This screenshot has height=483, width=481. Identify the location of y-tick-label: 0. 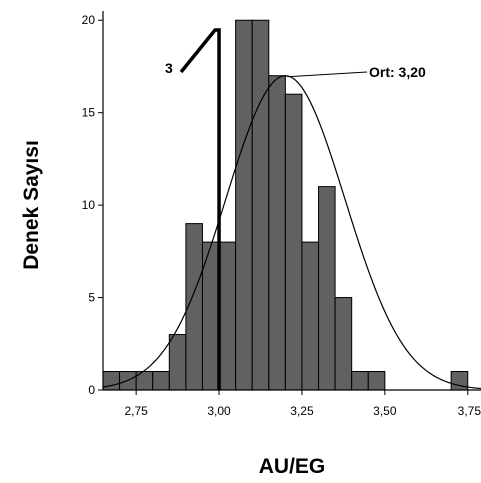
(91, 390).